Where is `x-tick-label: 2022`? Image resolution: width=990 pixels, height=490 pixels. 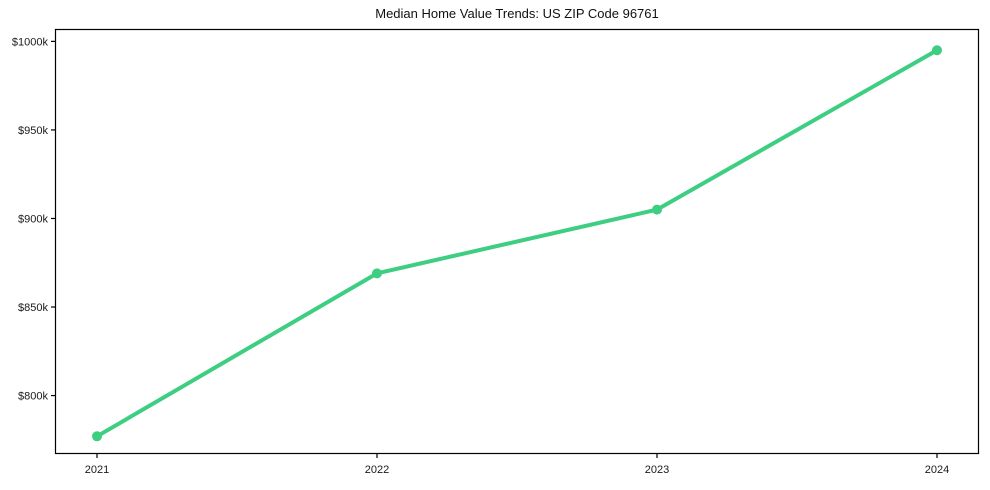 x-tick-label: 2022 is located at coordinates (377, 470).